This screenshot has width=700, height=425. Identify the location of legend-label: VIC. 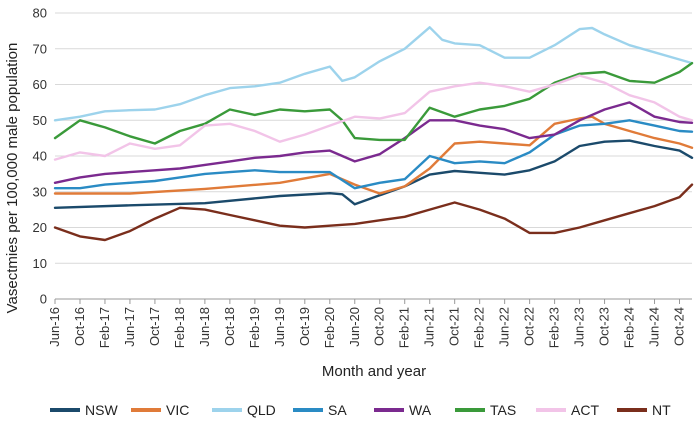
(177, 410).